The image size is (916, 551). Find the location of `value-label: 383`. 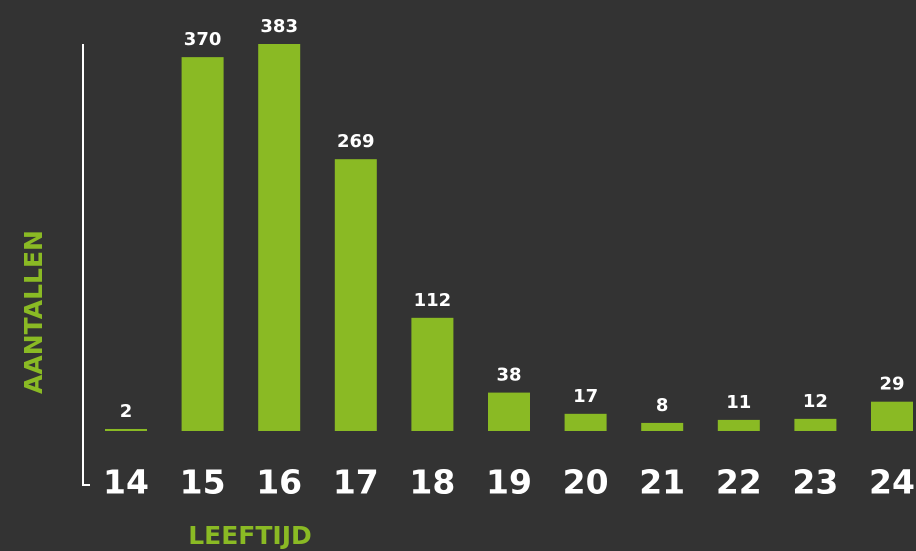

value-label: 383 is located at coordinates (279, 26).